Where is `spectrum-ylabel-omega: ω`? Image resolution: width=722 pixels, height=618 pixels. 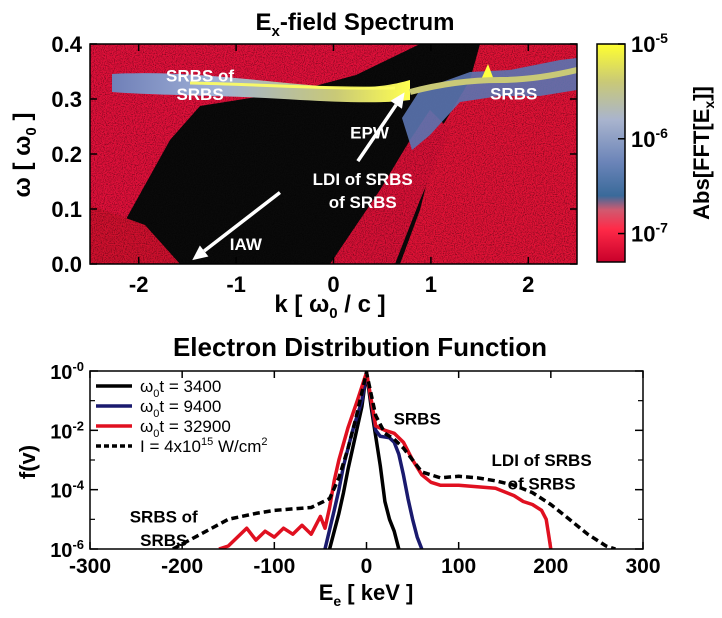 spectrum-ylabel-omega: ω is located at coordinates (22, 146).